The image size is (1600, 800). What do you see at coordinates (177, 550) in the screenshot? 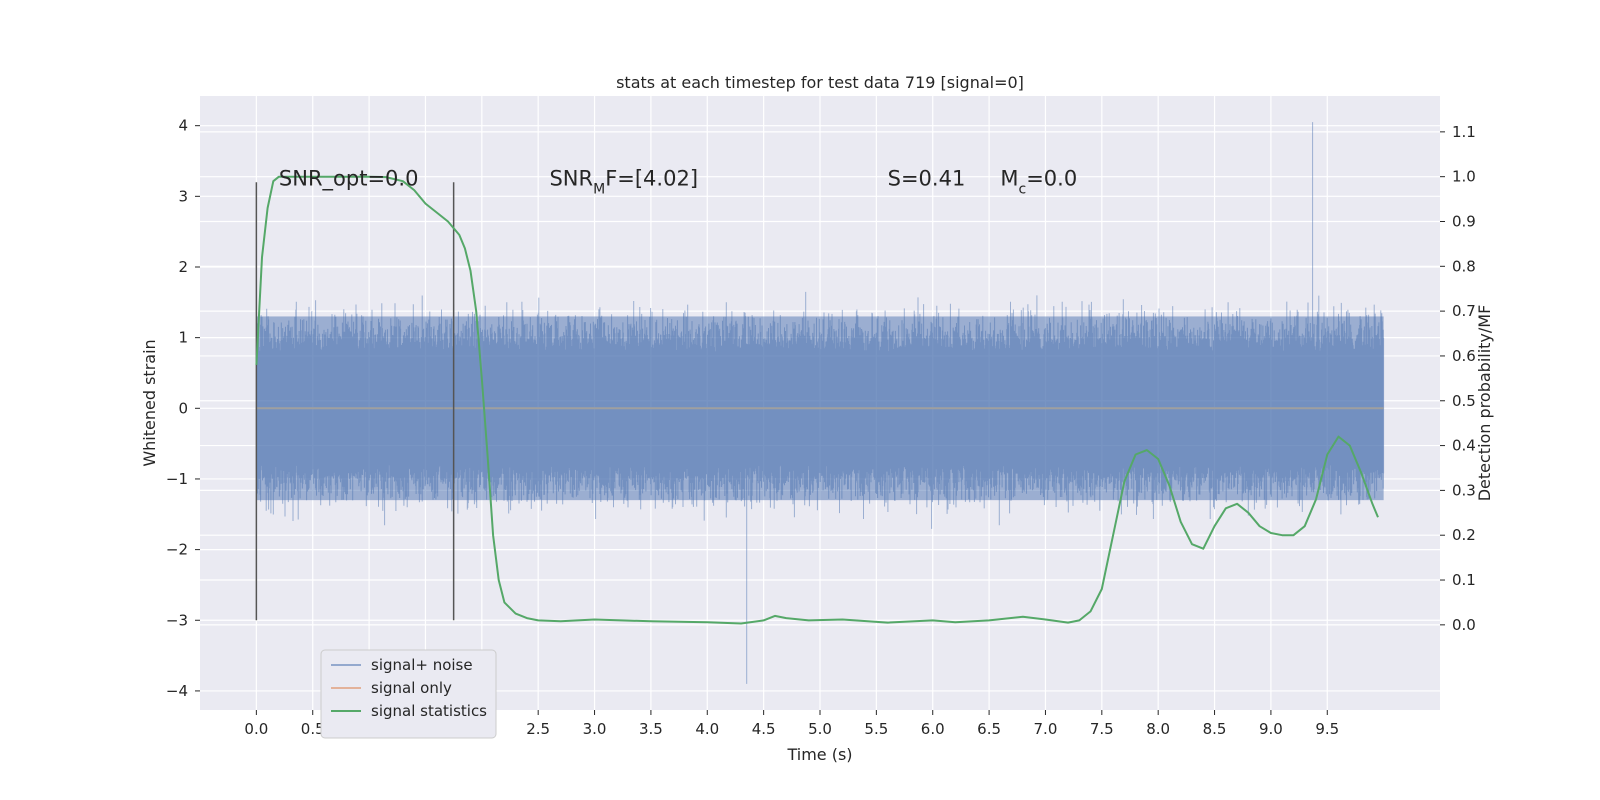
I see `y-tick-label: −2` at bounding box center [177, 550].